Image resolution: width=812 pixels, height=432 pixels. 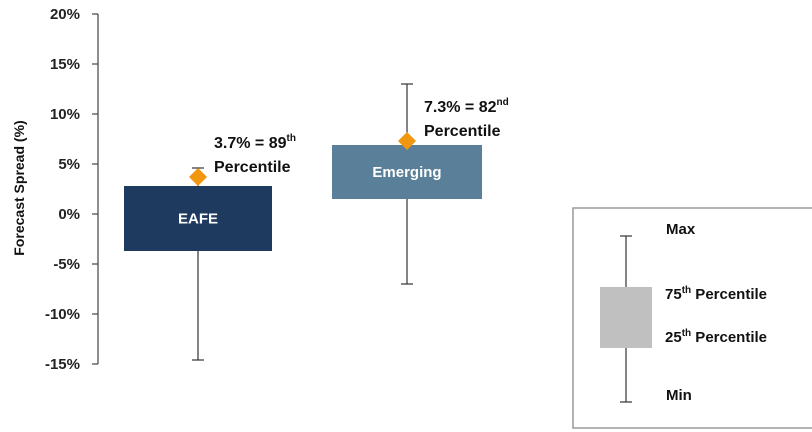 What do you see at coordinates (19, 187) in the screenshot?
I see `y-axis-label: Forecast Spread (%)` at bounding box center [19, 187].